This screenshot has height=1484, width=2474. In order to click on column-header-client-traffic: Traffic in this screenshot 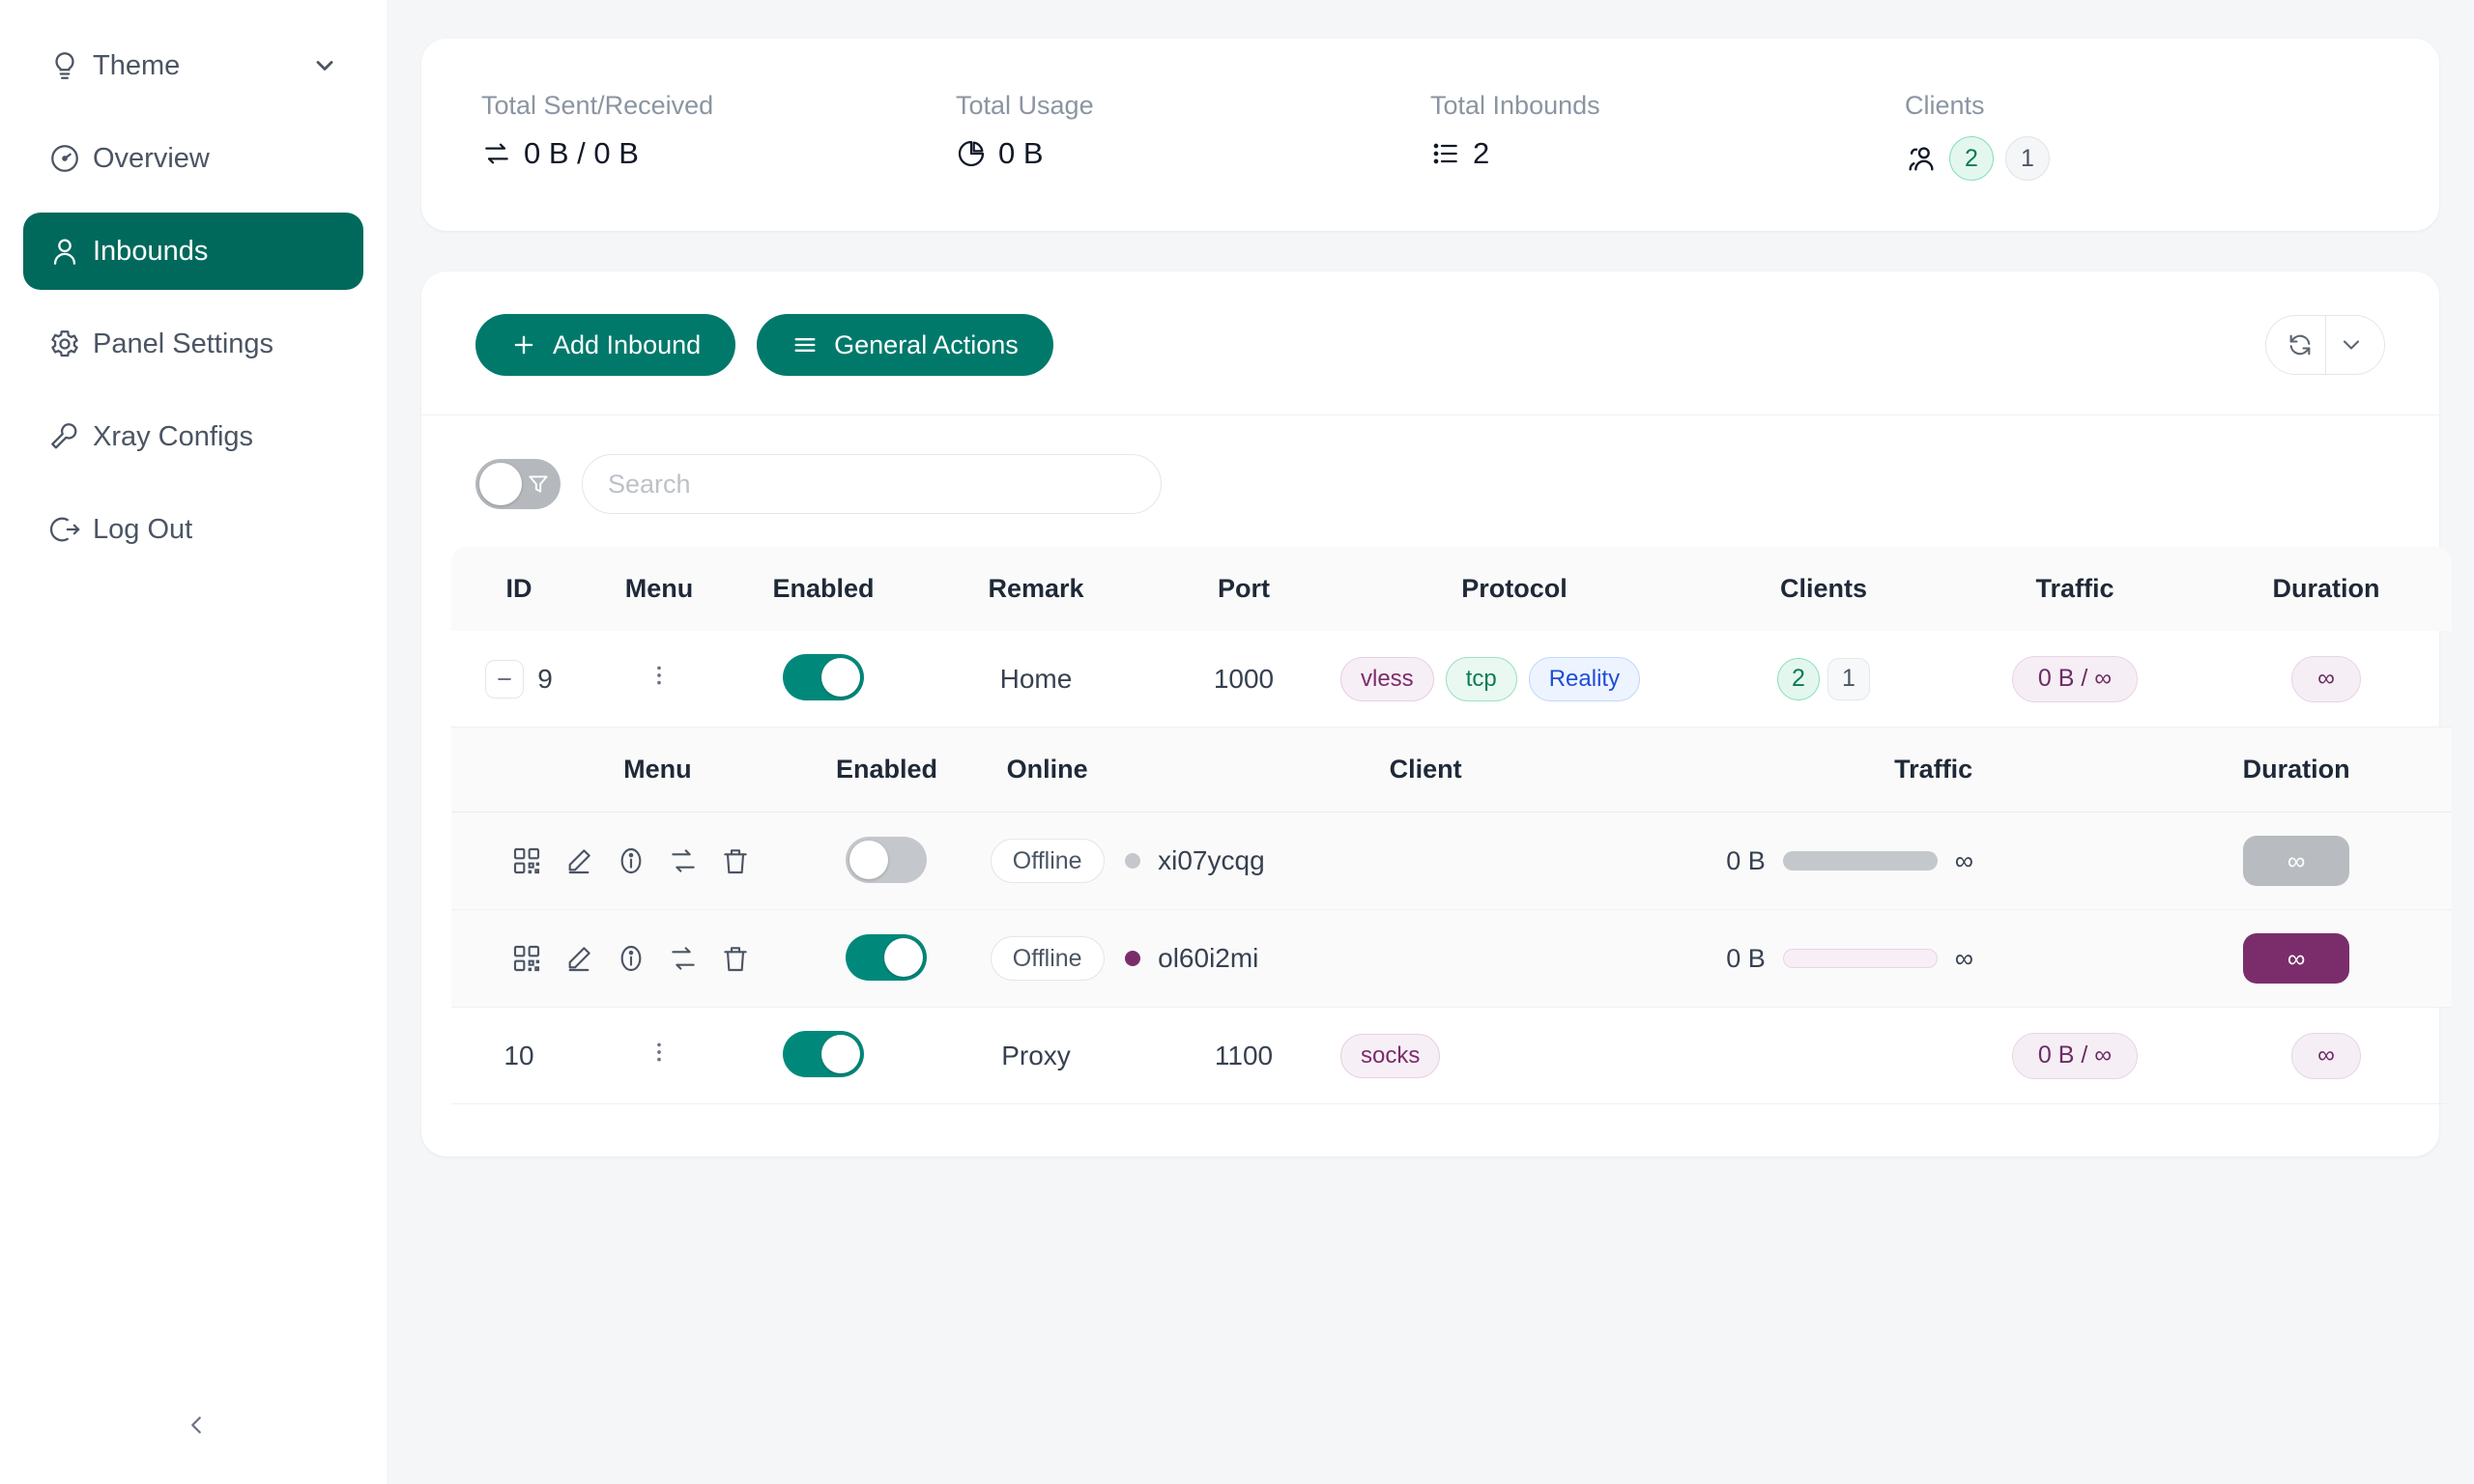, I will do `click(1934, 770)`.